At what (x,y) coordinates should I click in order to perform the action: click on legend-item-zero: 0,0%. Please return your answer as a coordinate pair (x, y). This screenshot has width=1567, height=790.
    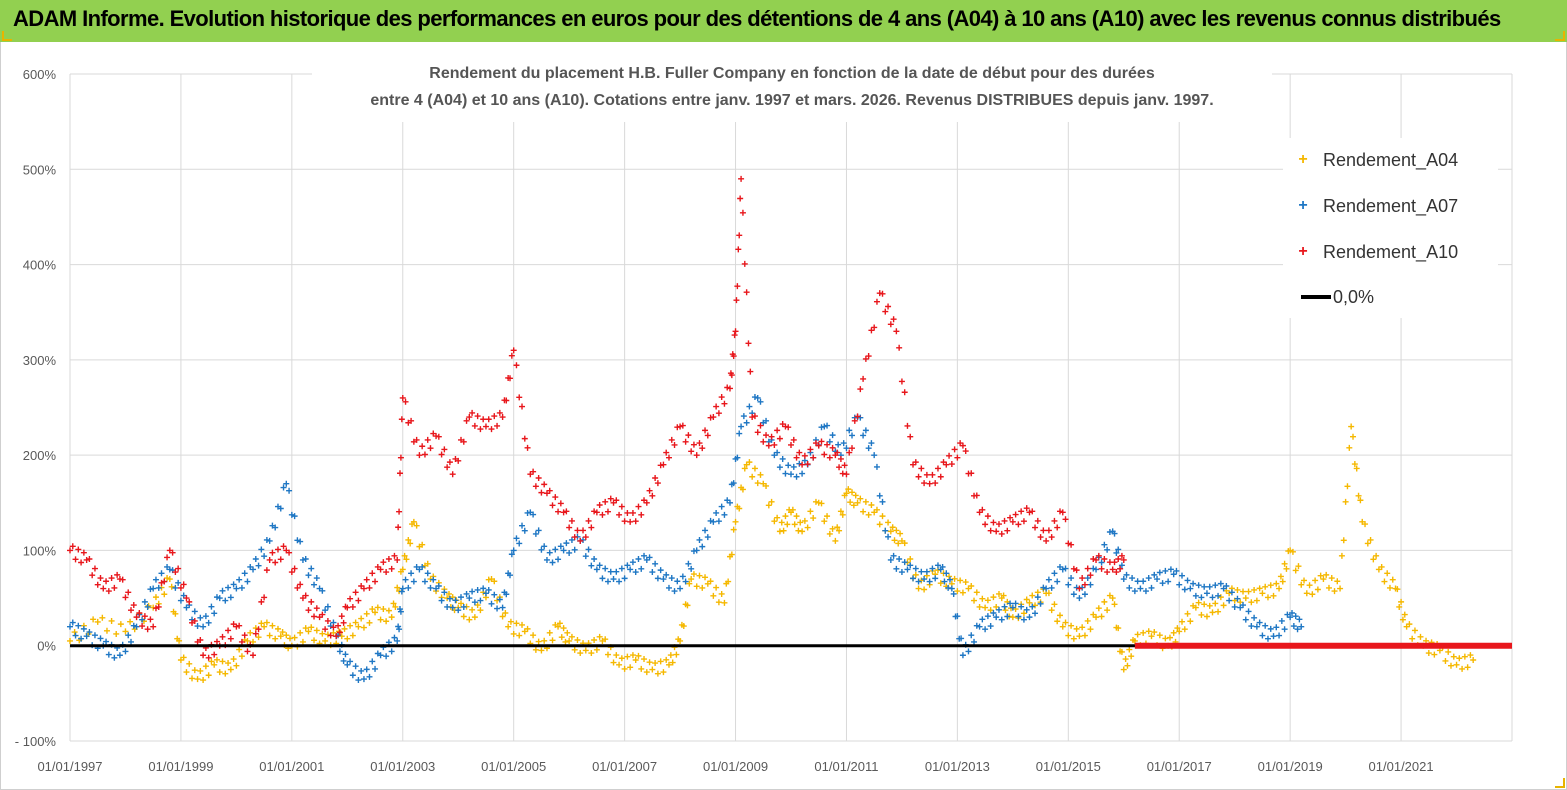
    Looking at the image, I should click on (1328, 297).